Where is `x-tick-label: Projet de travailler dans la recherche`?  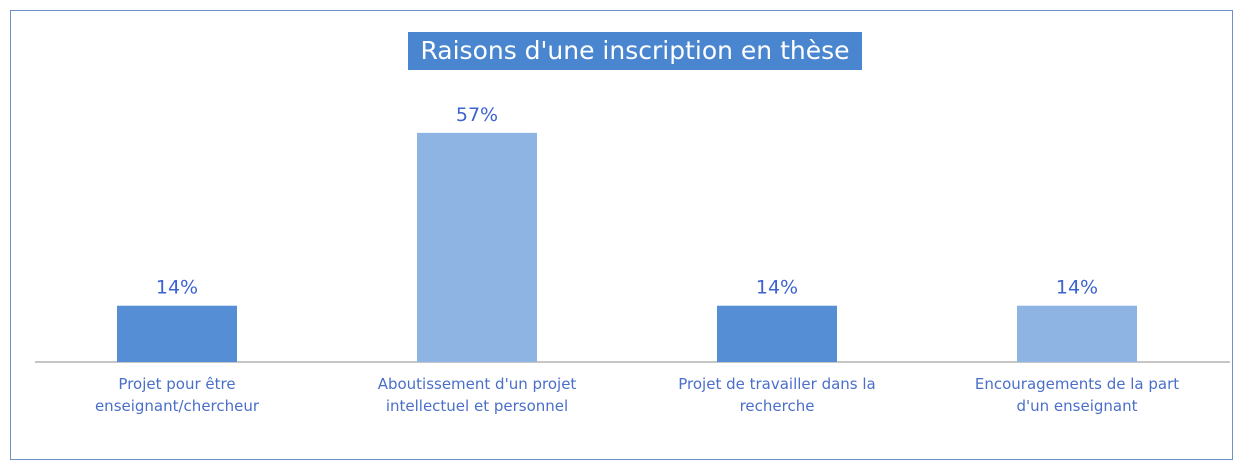
x-tick-label: Projet de travailler dans la recherche is located at coordinates (777, 395).